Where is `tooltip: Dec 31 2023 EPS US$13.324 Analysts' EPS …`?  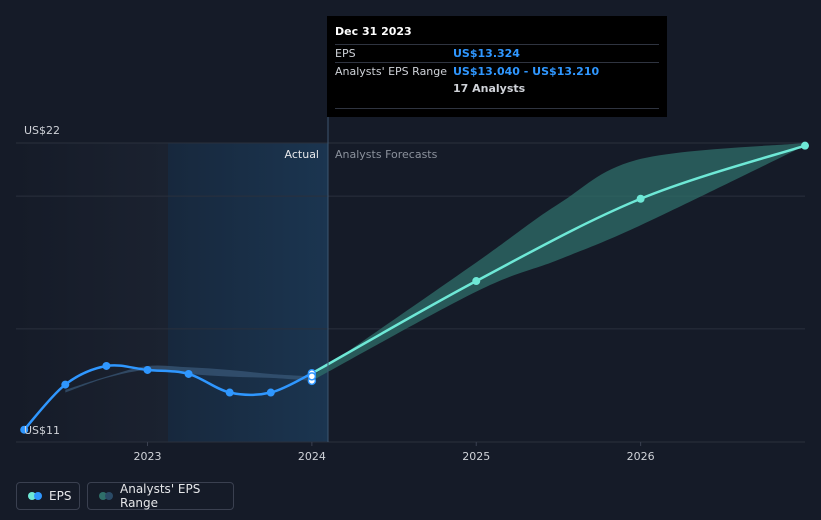 tooltip: Dec 31 2023 EPS US$13.324 Analysts' EPS … is located at coordinates (497, 66).